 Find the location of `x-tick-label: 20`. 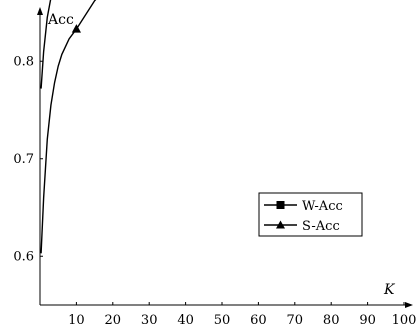

x-tick-label: 20 is located at coordinates (113, 320).